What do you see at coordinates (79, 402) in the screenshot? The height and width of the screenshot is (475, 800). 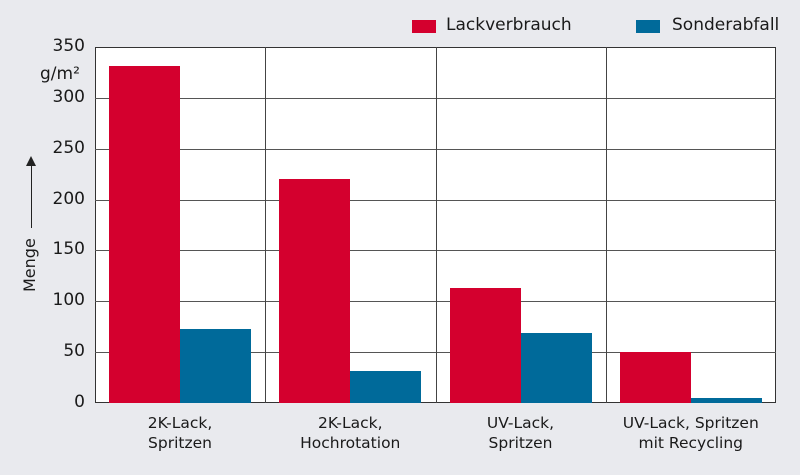 I see `y-tick-label: 0` at bounding box center [79, 402].